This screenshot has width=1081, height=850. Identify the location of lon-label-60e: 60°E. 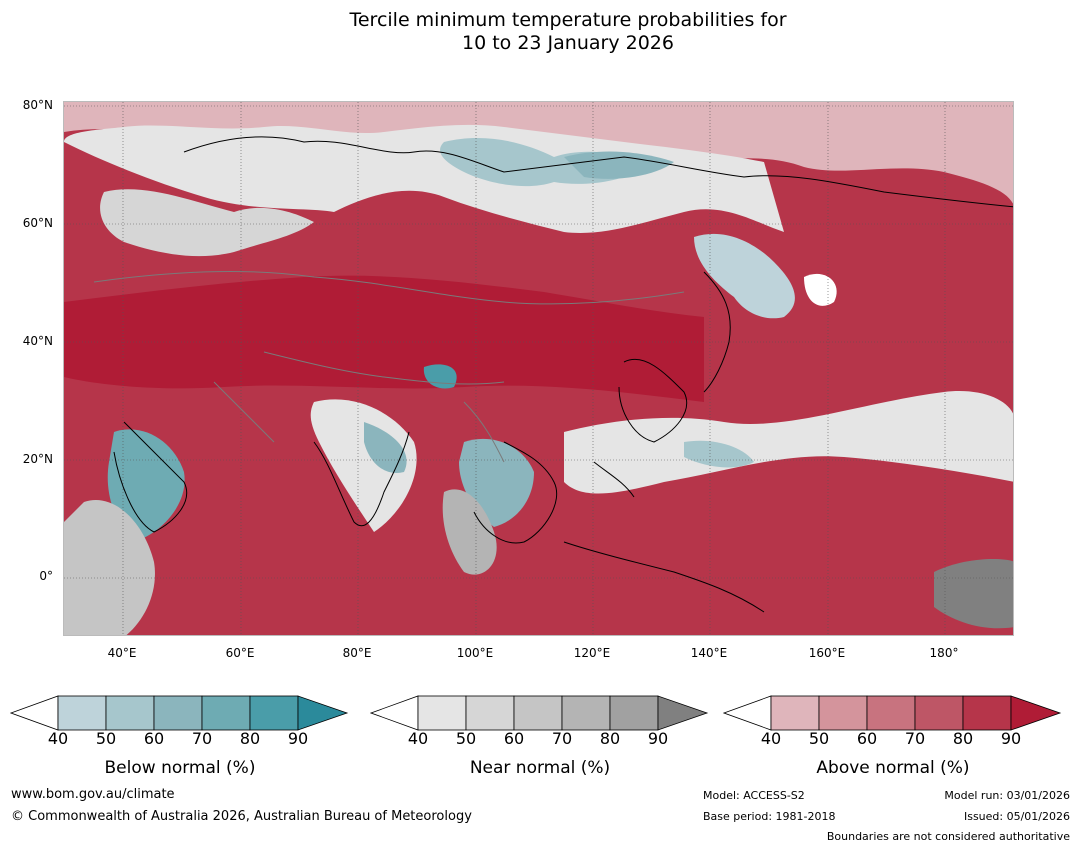
(240, 653).